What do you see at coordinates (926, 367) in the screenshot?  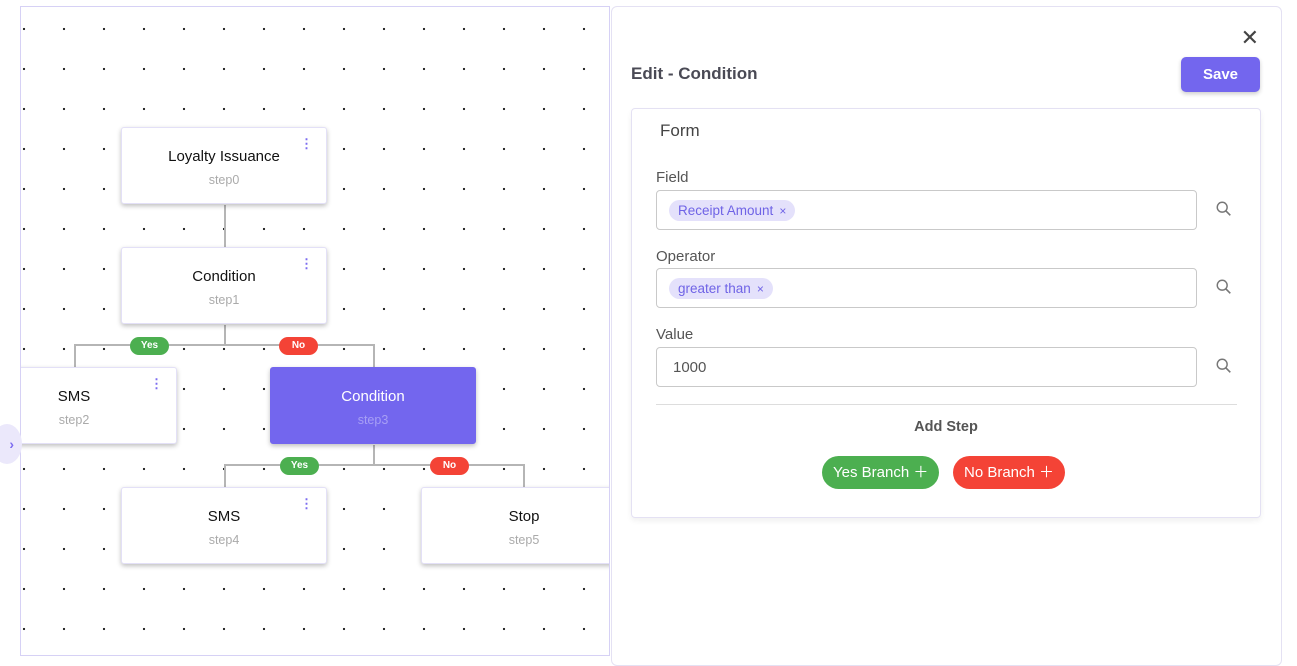 I see `value-input: 1000` at bounding box center [926, 367].